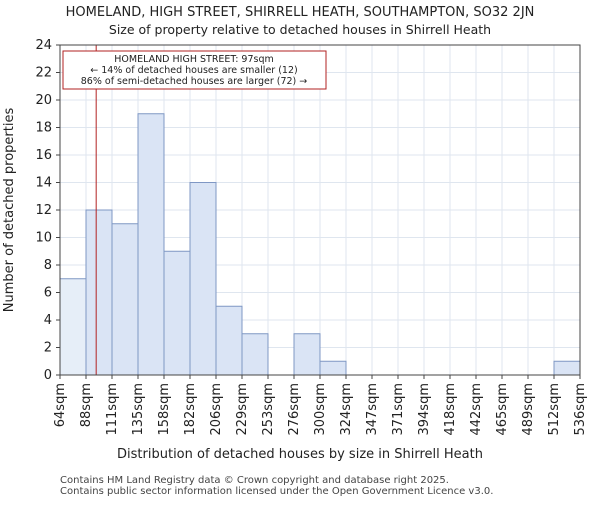 This screenshot has height=505, width=600. What do you see at coordinates (229, 340) in the screenshot?
I see `bar-206sqm` at bounding box center [229, 340].